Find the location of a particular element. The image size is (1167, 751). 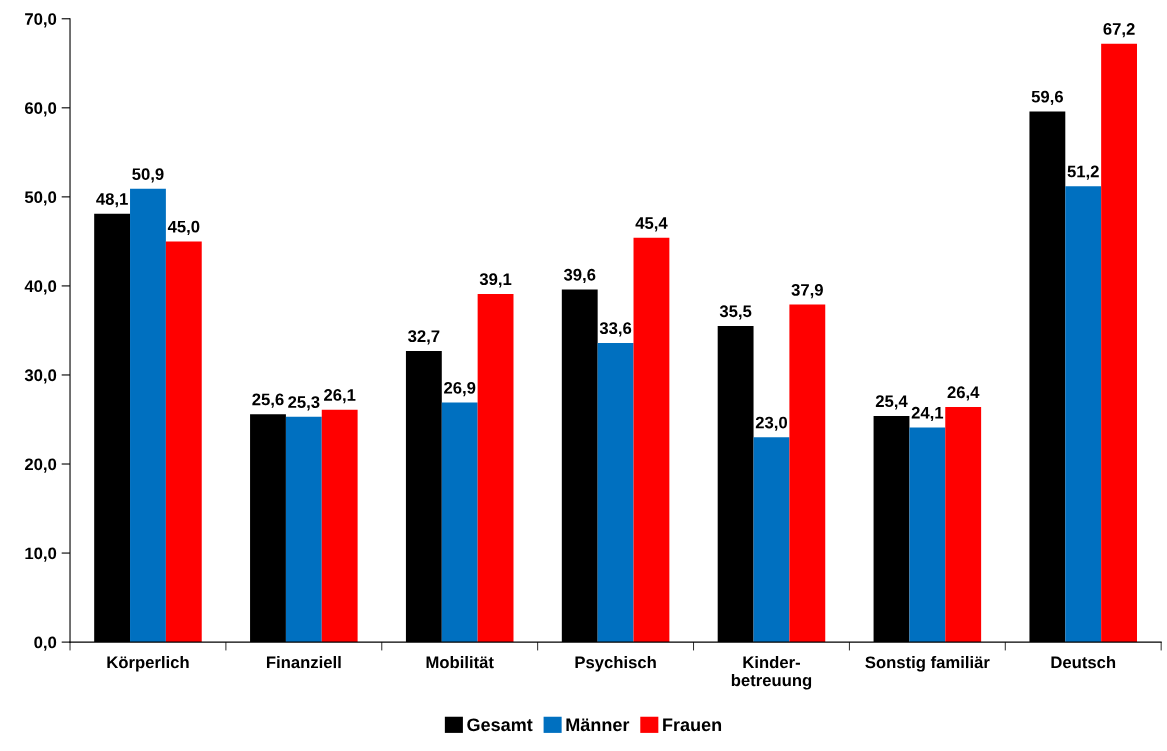

data-label: 39,6 is located at coordinates (579, 276).